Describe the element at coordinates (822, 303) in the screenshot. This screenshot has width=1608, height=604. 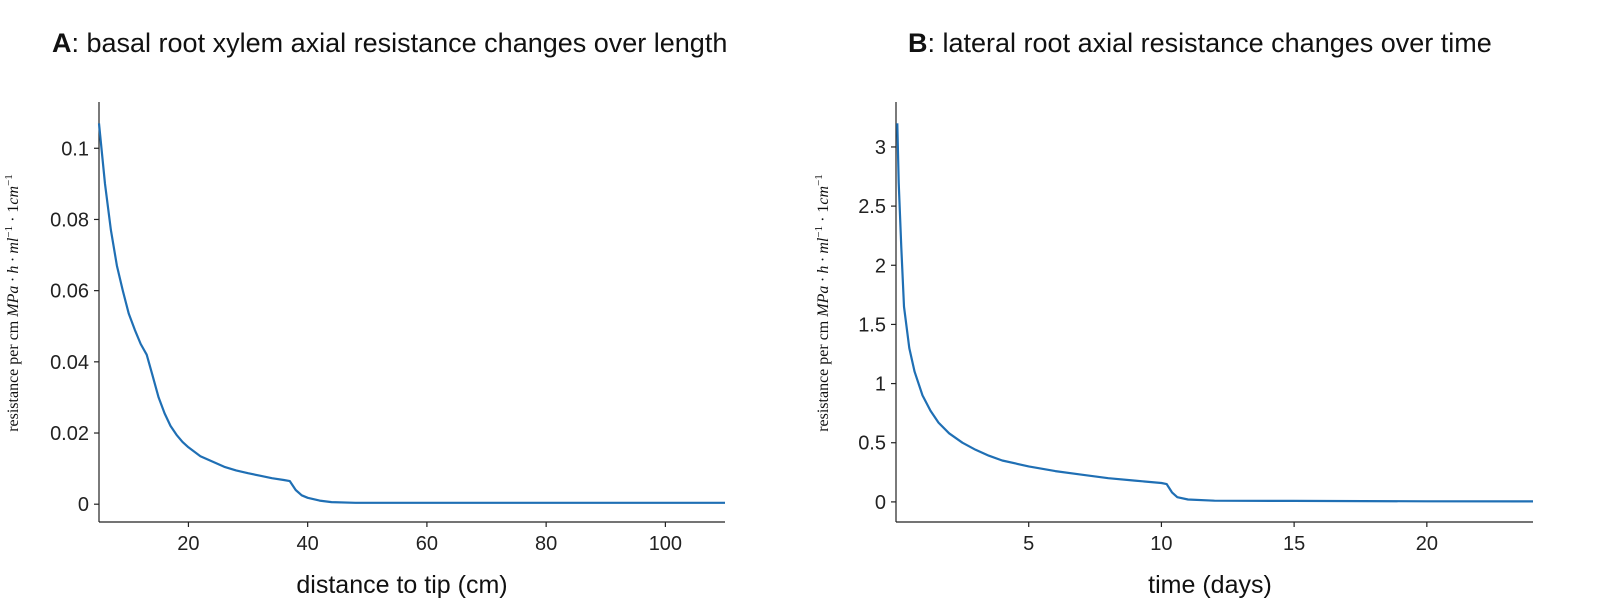
I see `y-axis-label-b: resistance per cm MPa · h · ml−1 · 1cm−1` at that location.